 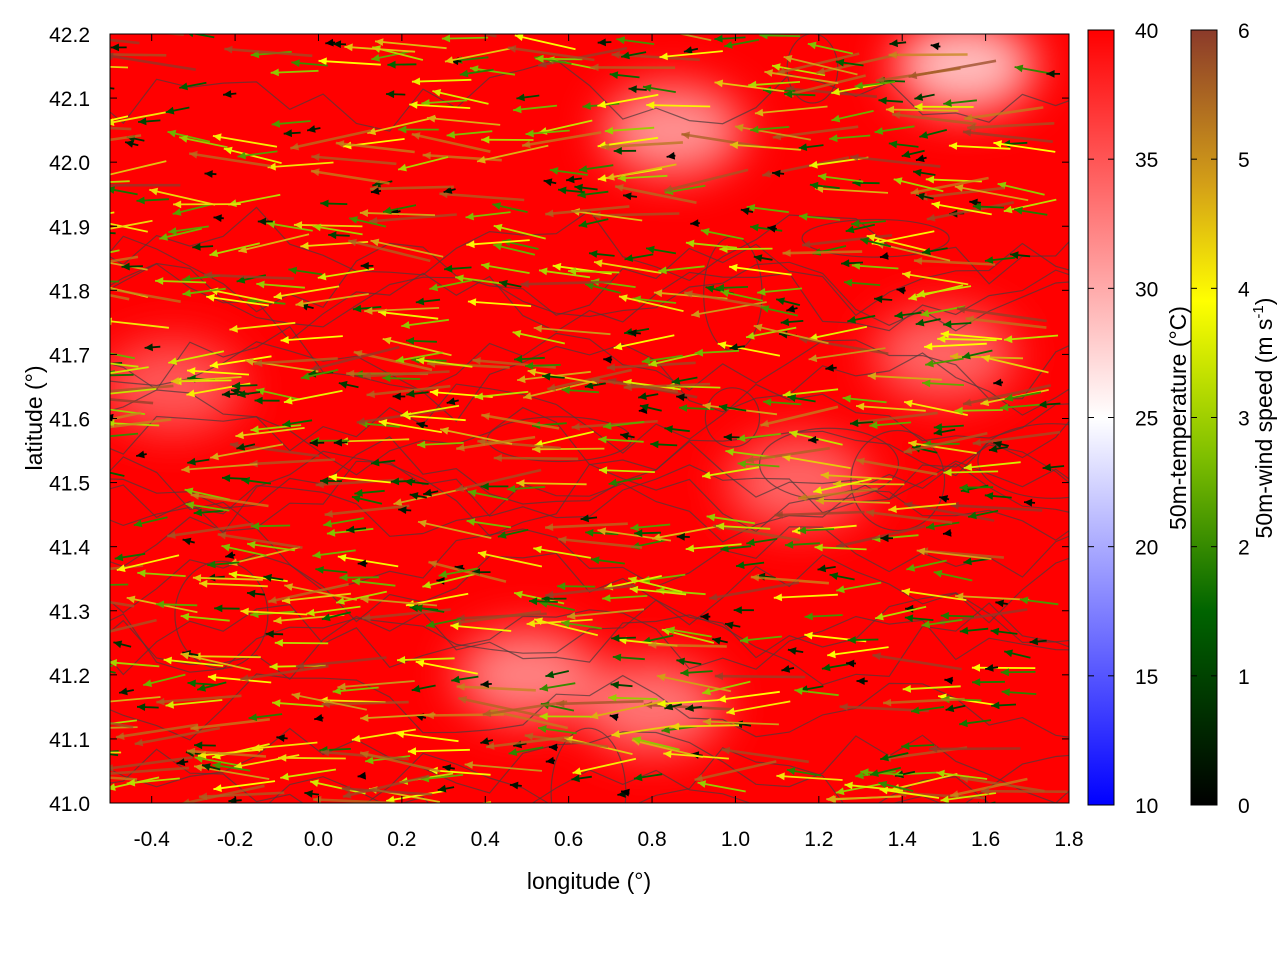 I want to click on y-axis-label: latitude (°), so click(x=34, y=417).